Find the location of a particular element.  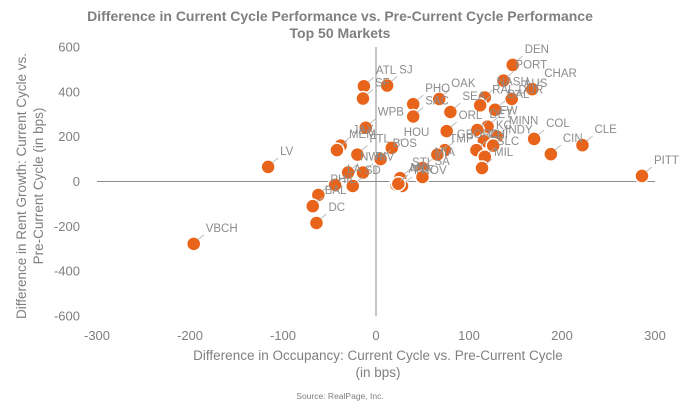

x-tick-label: 100 is located at coordinates (469, 335).